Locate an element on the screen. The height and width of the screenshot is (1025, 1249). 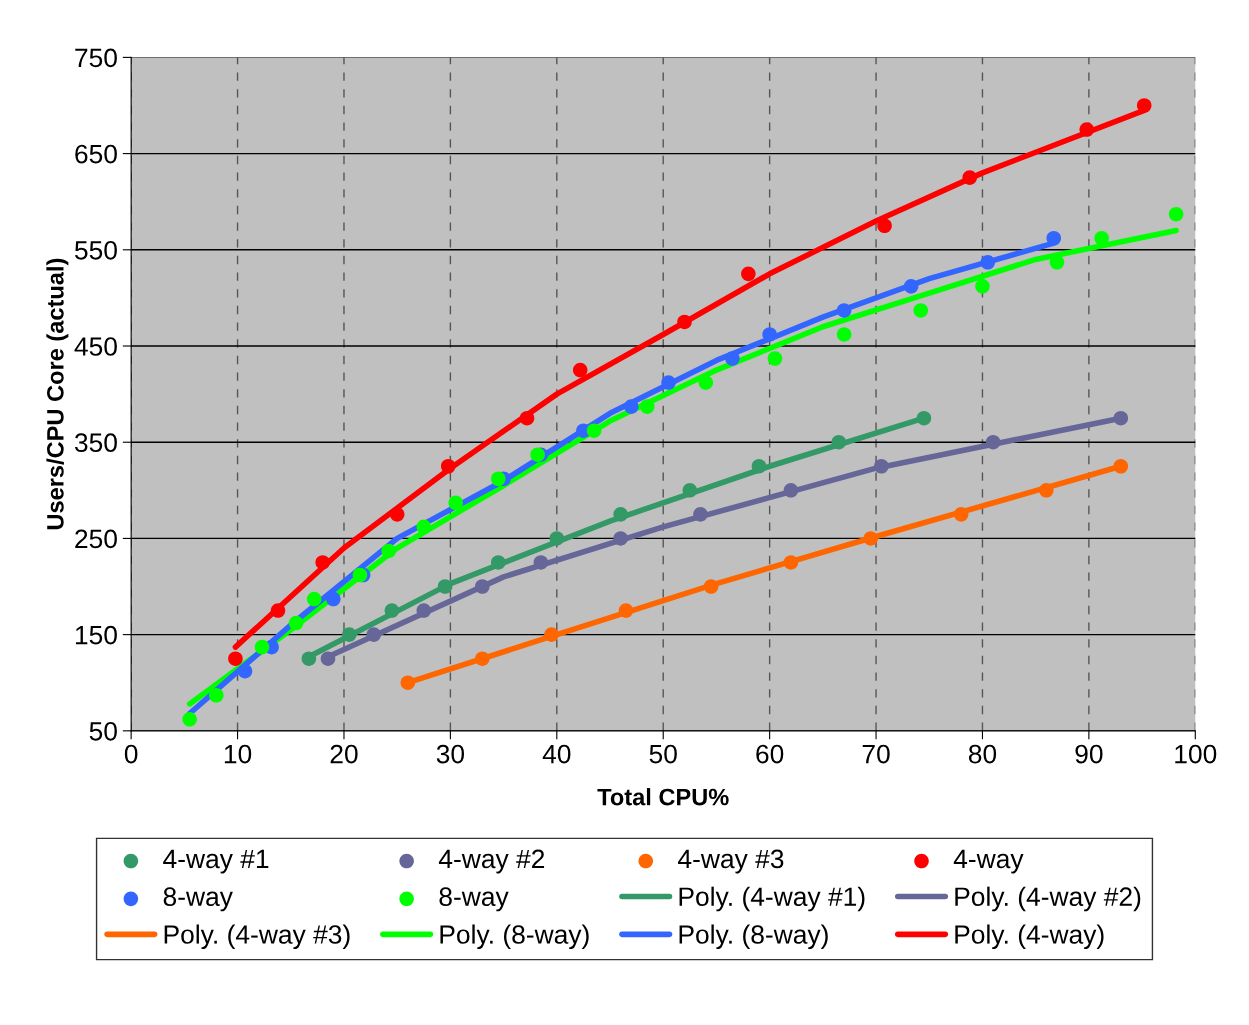
legend-label: Poly. (4-way) is located at coordinates (1029, 937).